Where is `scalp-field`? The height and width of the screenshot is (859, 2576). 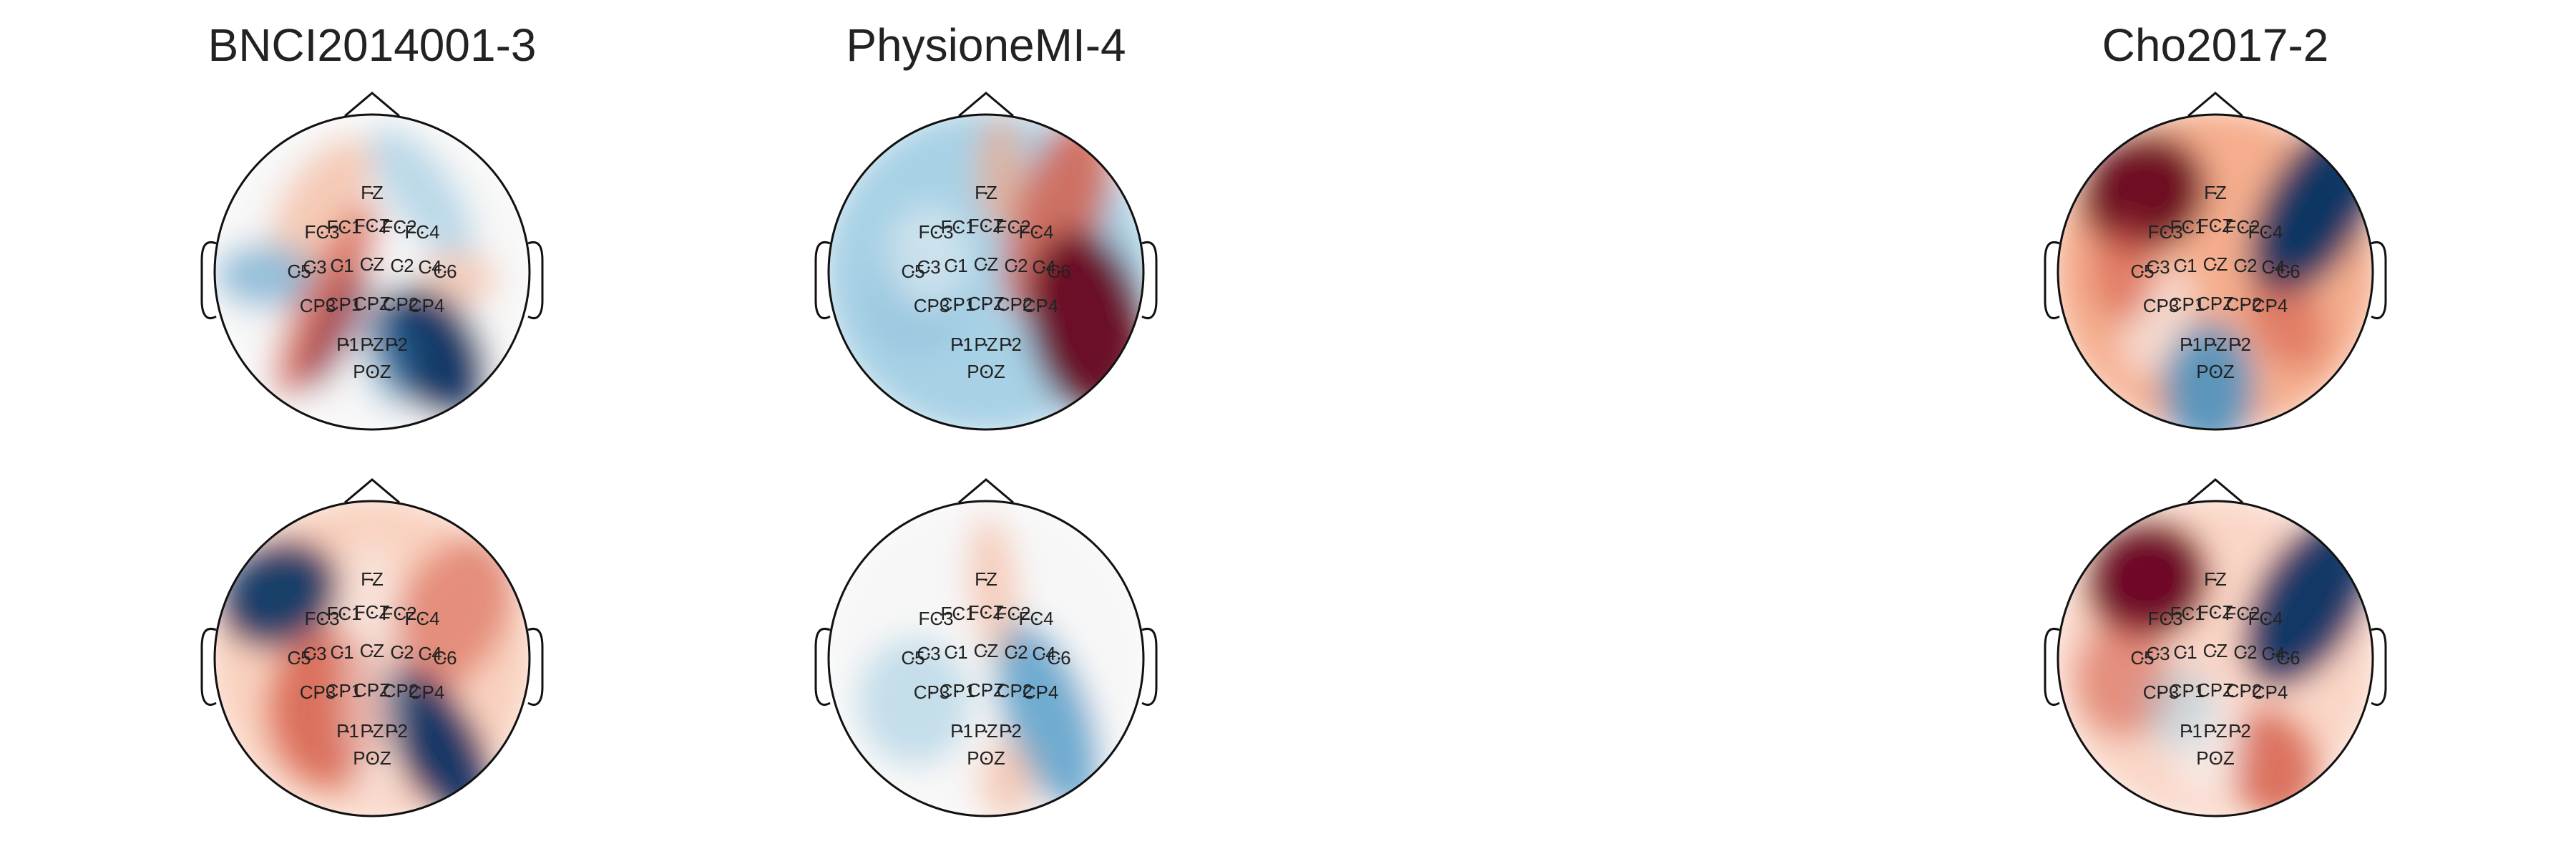
scalp-field is located at coordinates (2215, 272).